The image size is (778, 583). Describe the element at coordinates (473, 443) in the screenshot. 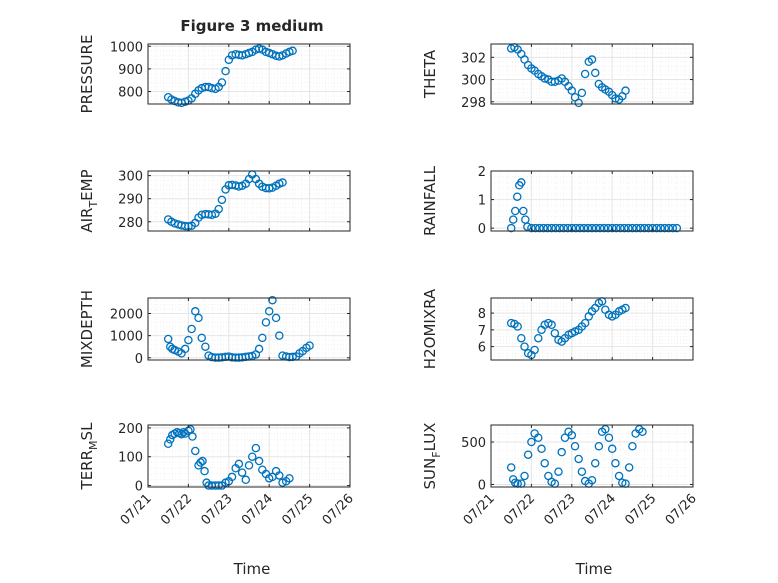

I see `y-tick-label: 500` at that location.